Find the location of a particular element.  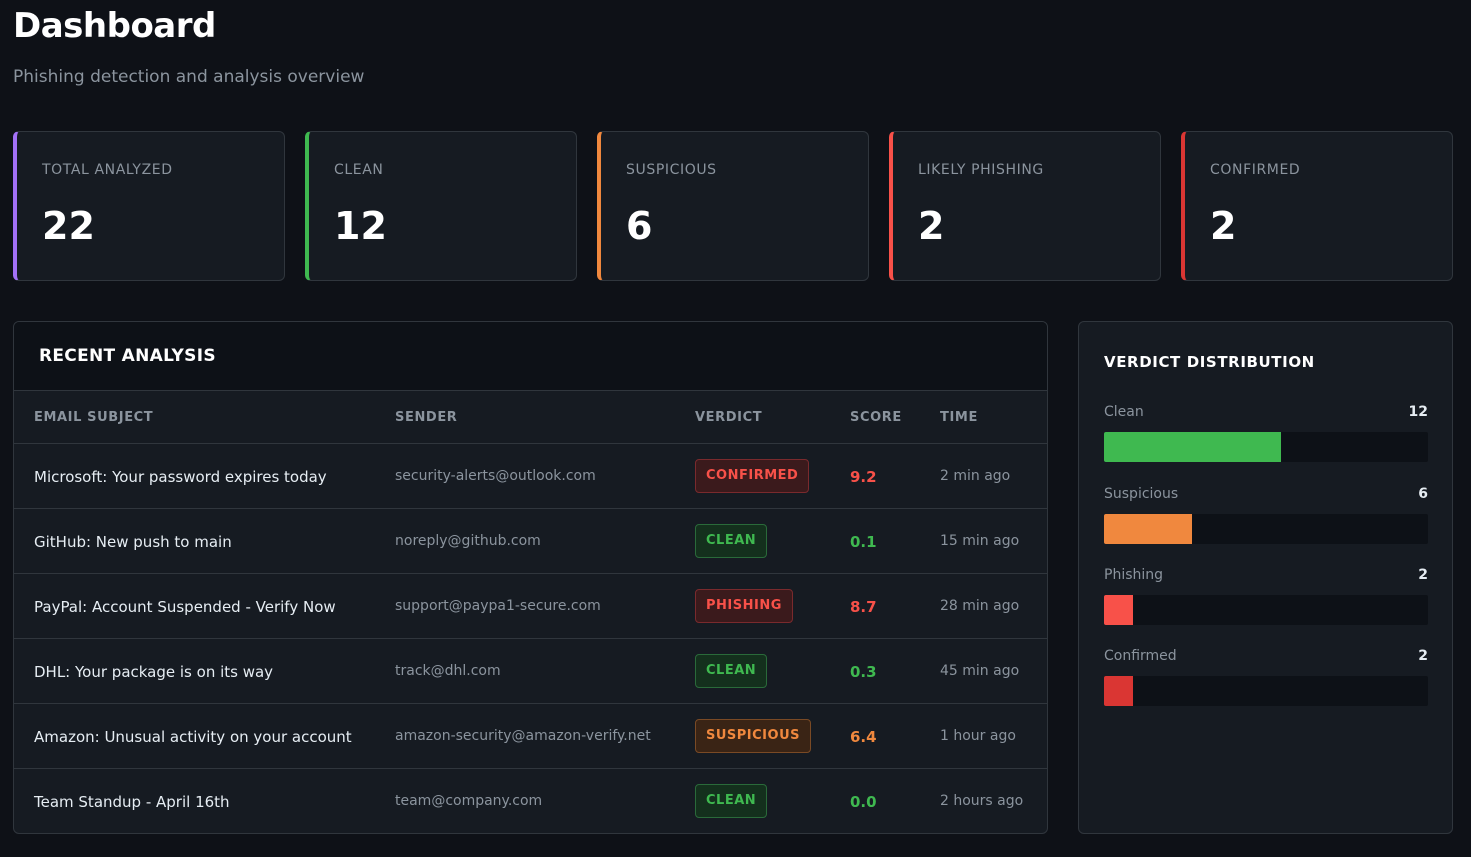

distribution-item-clean: Clean 12 is located at coordinates (1266, 435).